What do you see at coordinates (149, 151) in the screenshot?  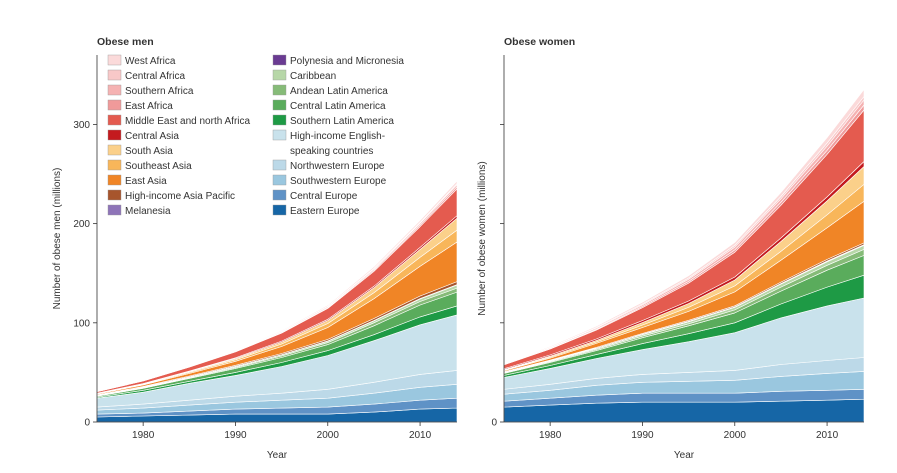 I see `legend-label: South Asia` at bounding box center [149, 151].